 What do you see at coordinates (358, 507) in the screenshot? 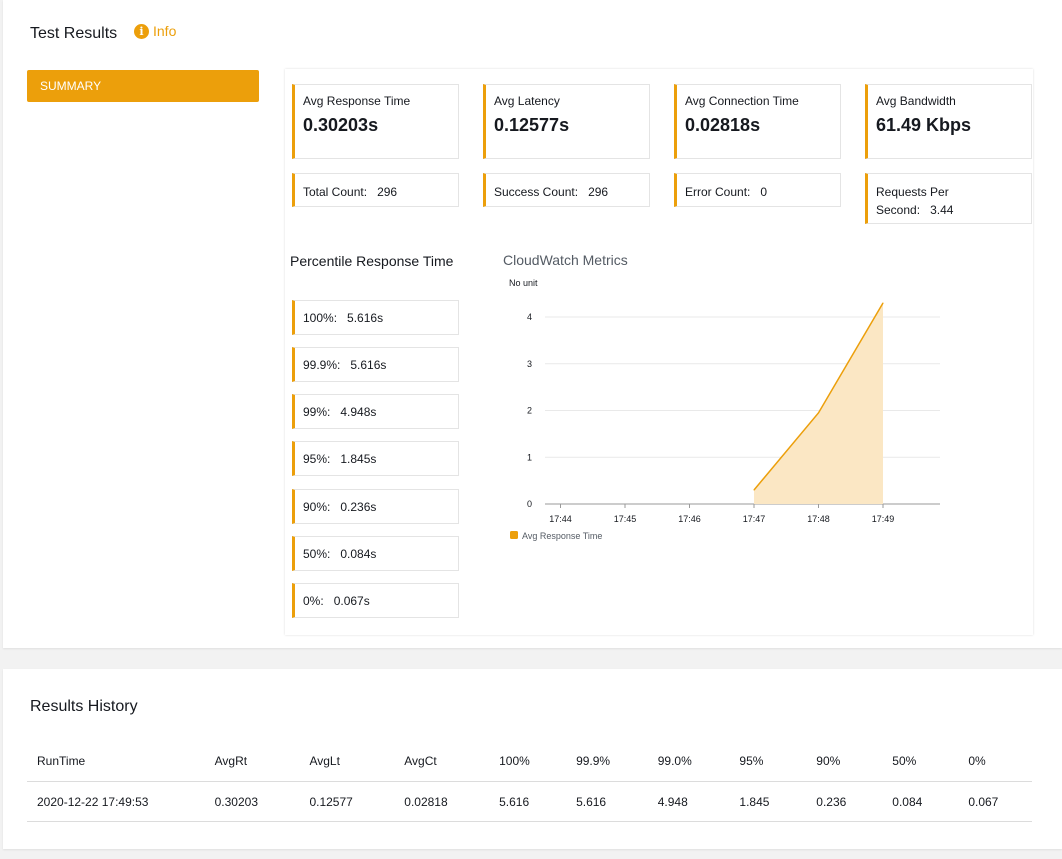
I see `percentile-value: 0.236s` at bounding box center [358, 507].